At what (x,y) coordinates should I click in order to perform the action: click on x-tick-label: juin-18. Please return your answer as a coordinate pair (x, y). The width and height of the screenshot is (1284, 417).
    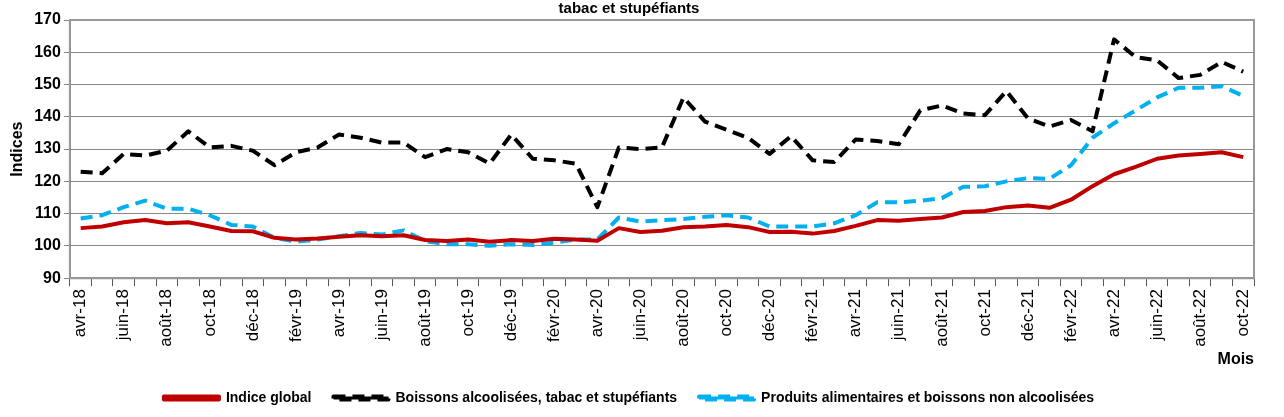
    Looking at the image, I should click on (123, 315).